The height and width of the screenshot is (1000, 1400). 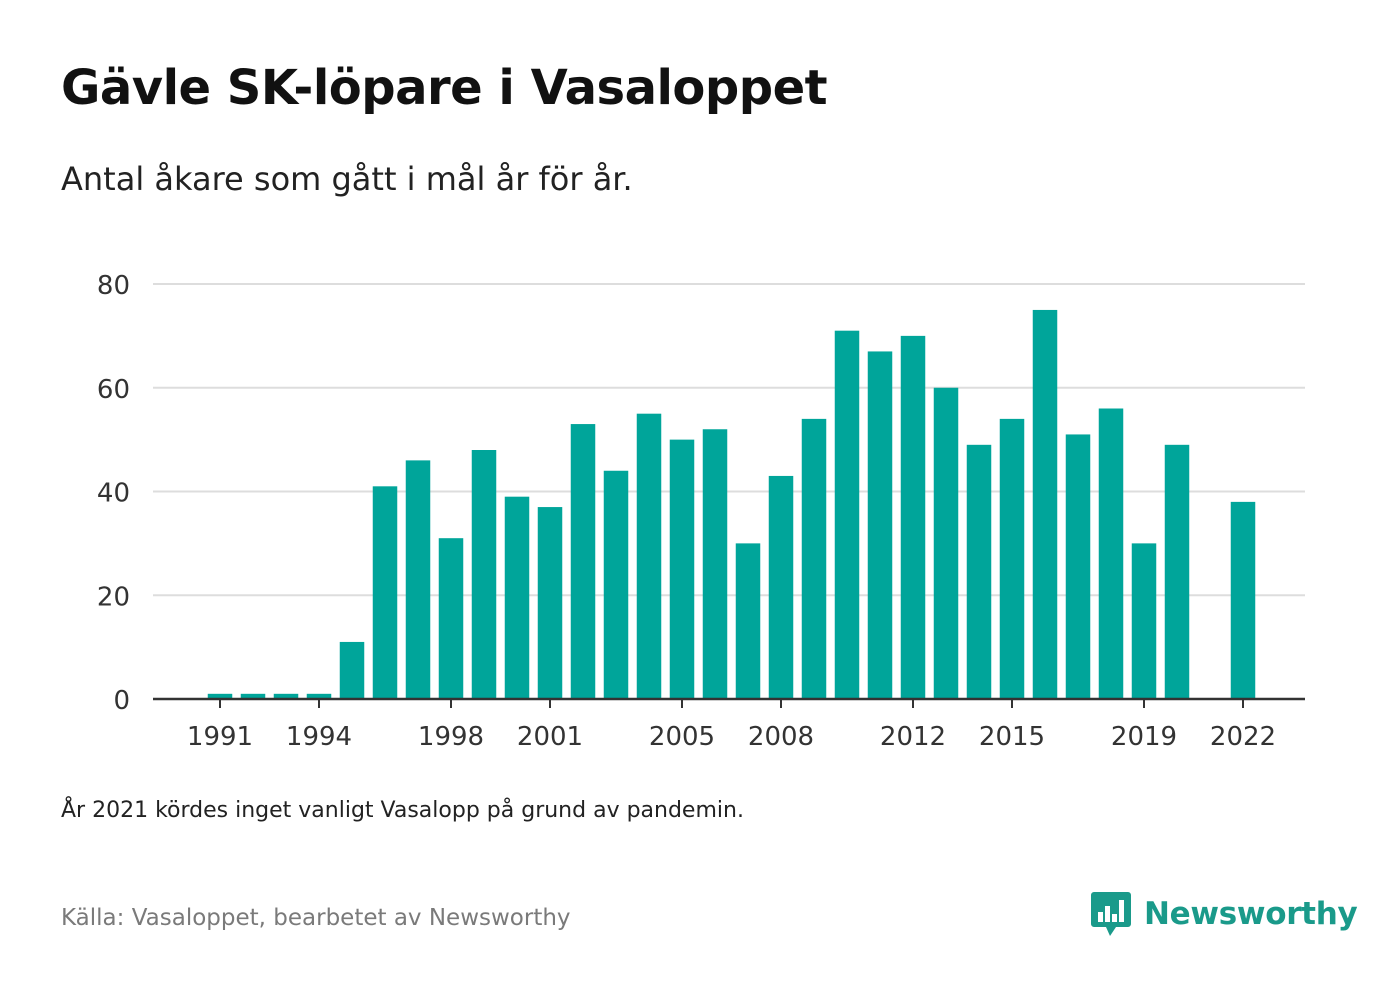 I want to click on y-tick-label: 20, so click(x=113, y=597).